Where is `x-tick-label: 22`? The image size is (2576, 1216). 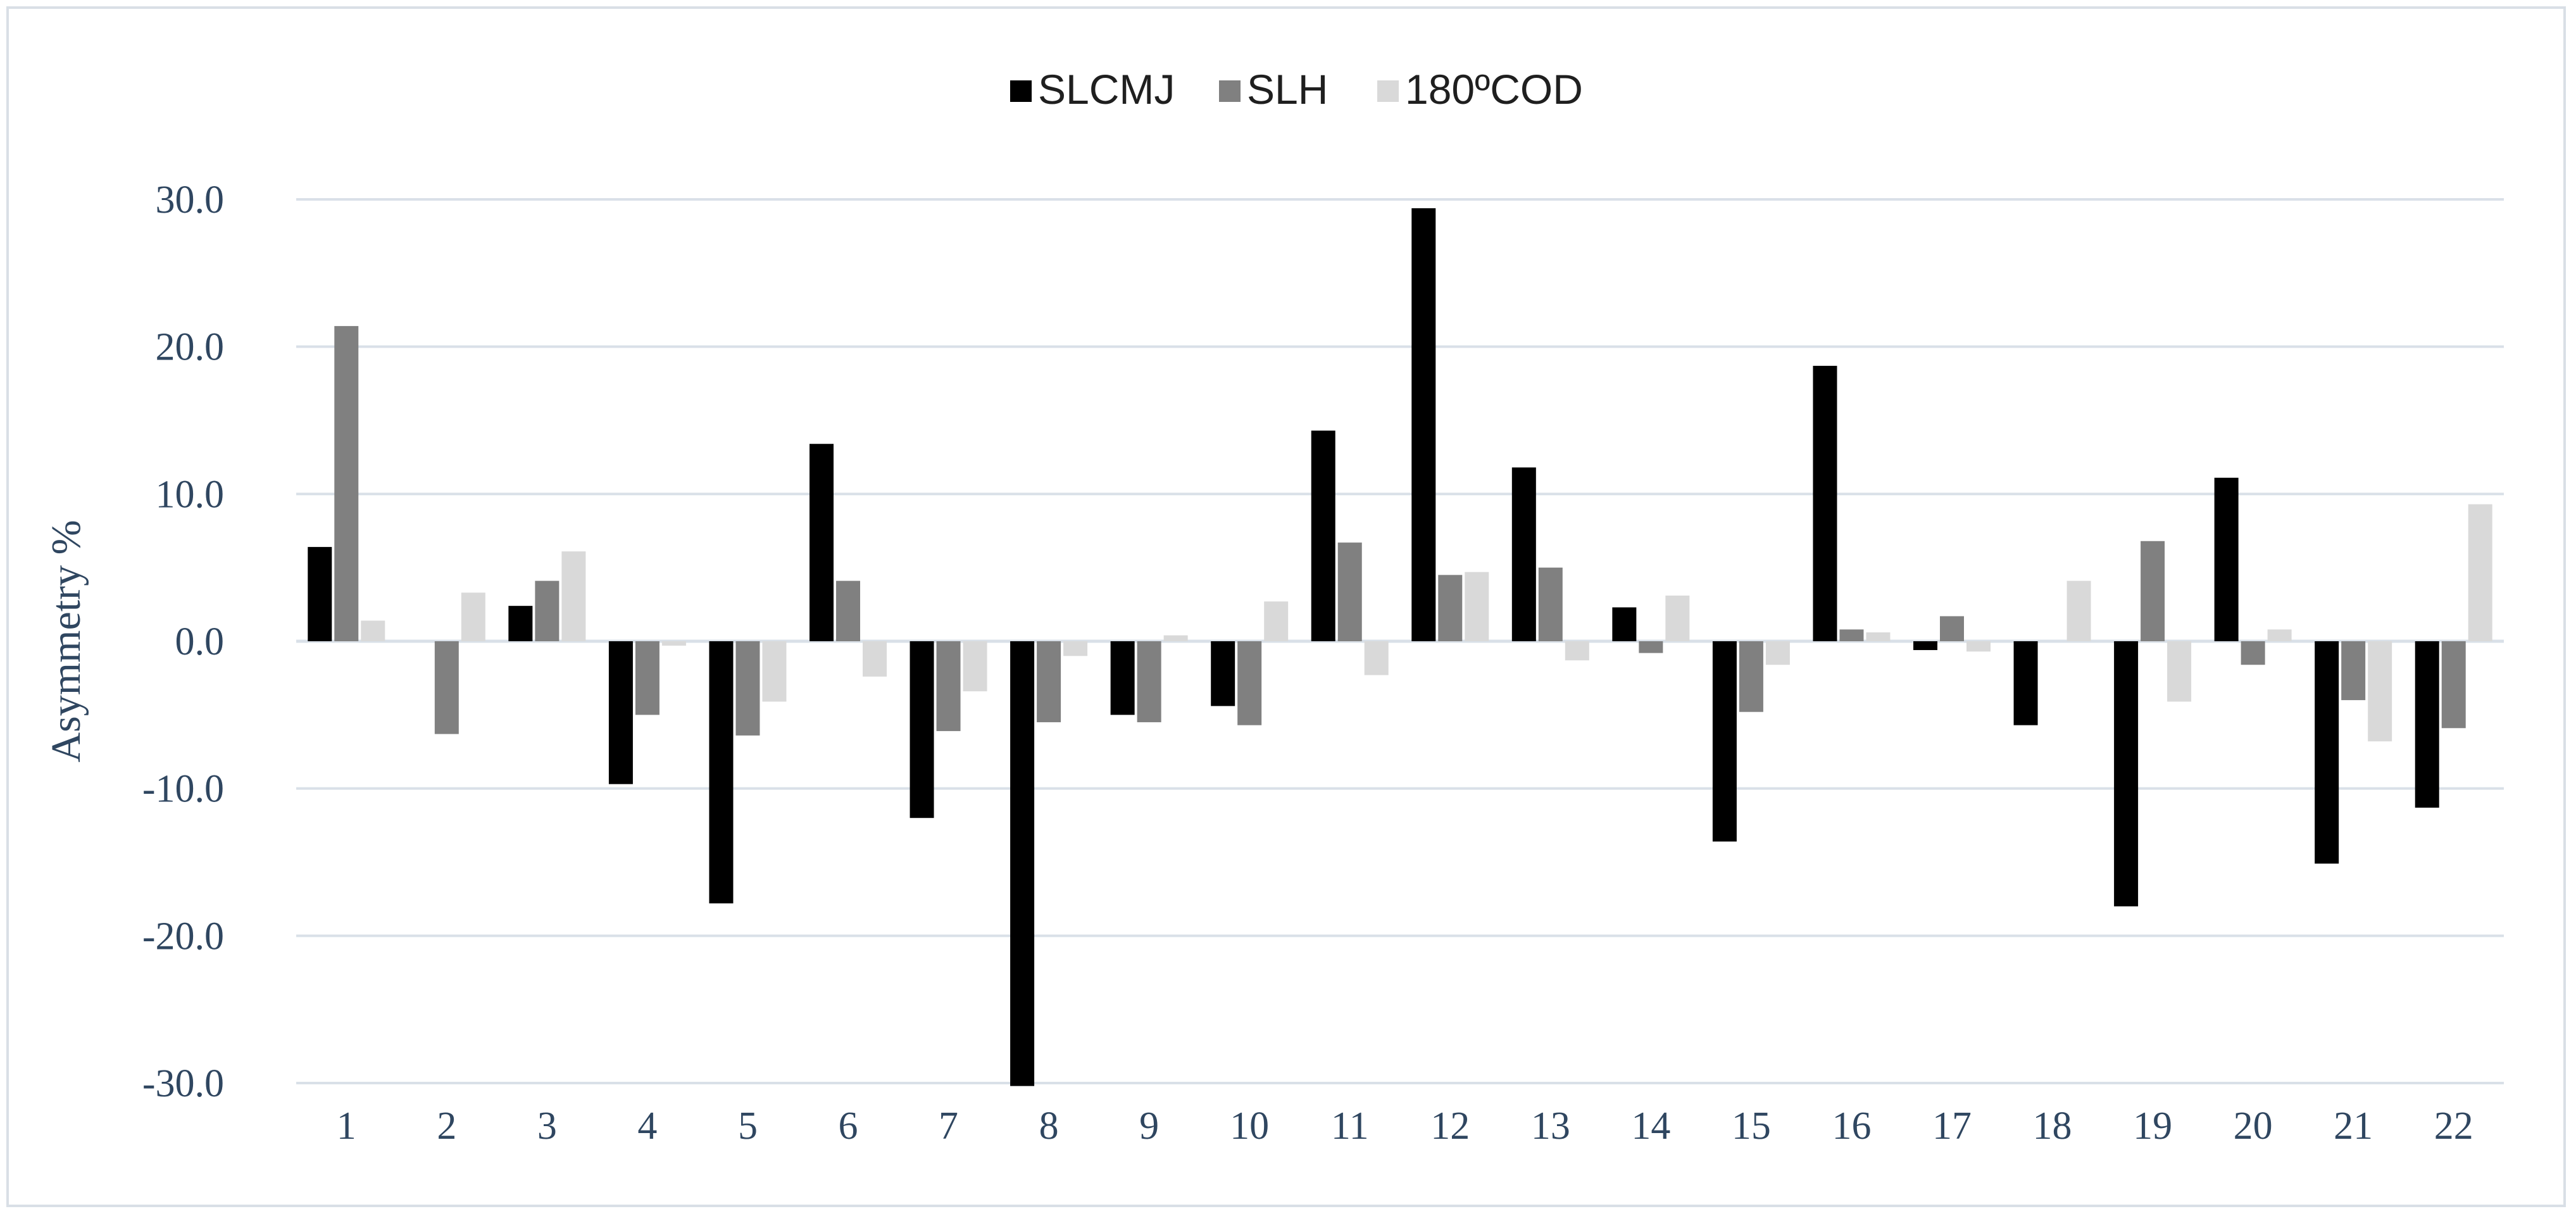 x-tick-label: 22 is located at coordinates (2453, 1126).